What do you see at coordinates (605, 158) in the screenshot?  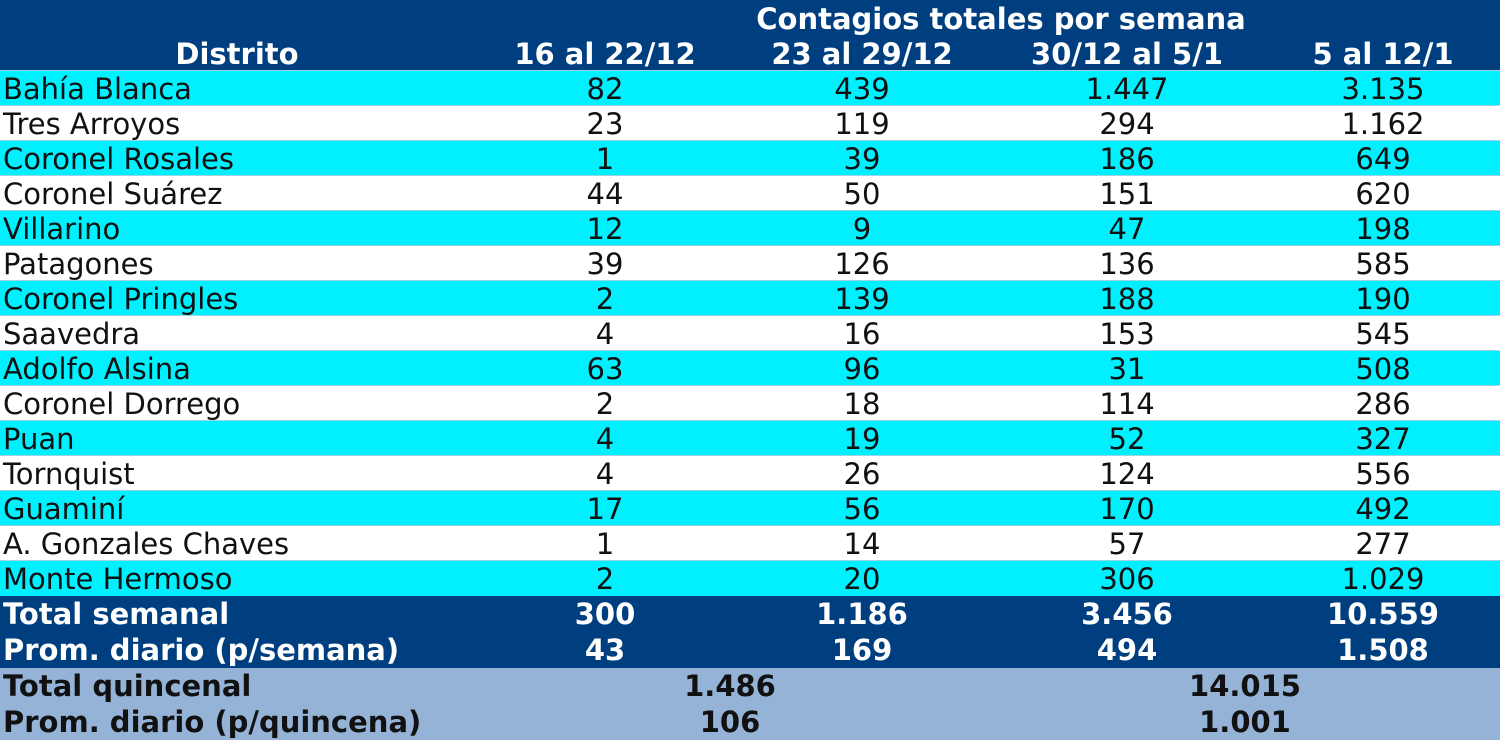 I see `cell-value: 1` at bounding box center [605, 158].